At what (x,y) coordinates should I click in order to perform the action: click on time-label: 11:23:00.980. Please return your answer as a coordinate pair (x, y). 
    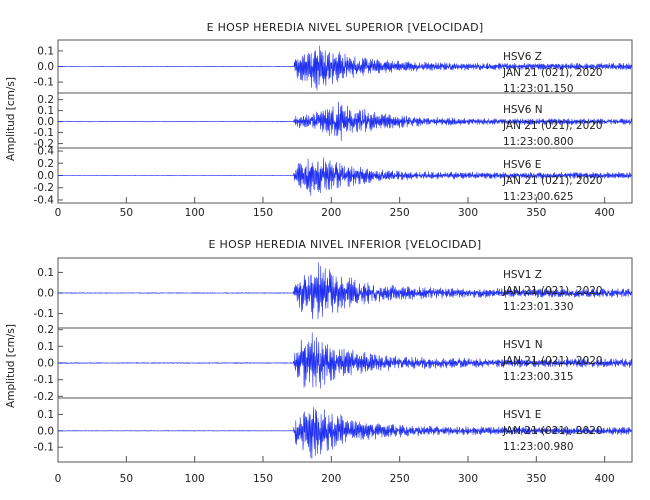
    Looking at the image, I should click on (538, 447).